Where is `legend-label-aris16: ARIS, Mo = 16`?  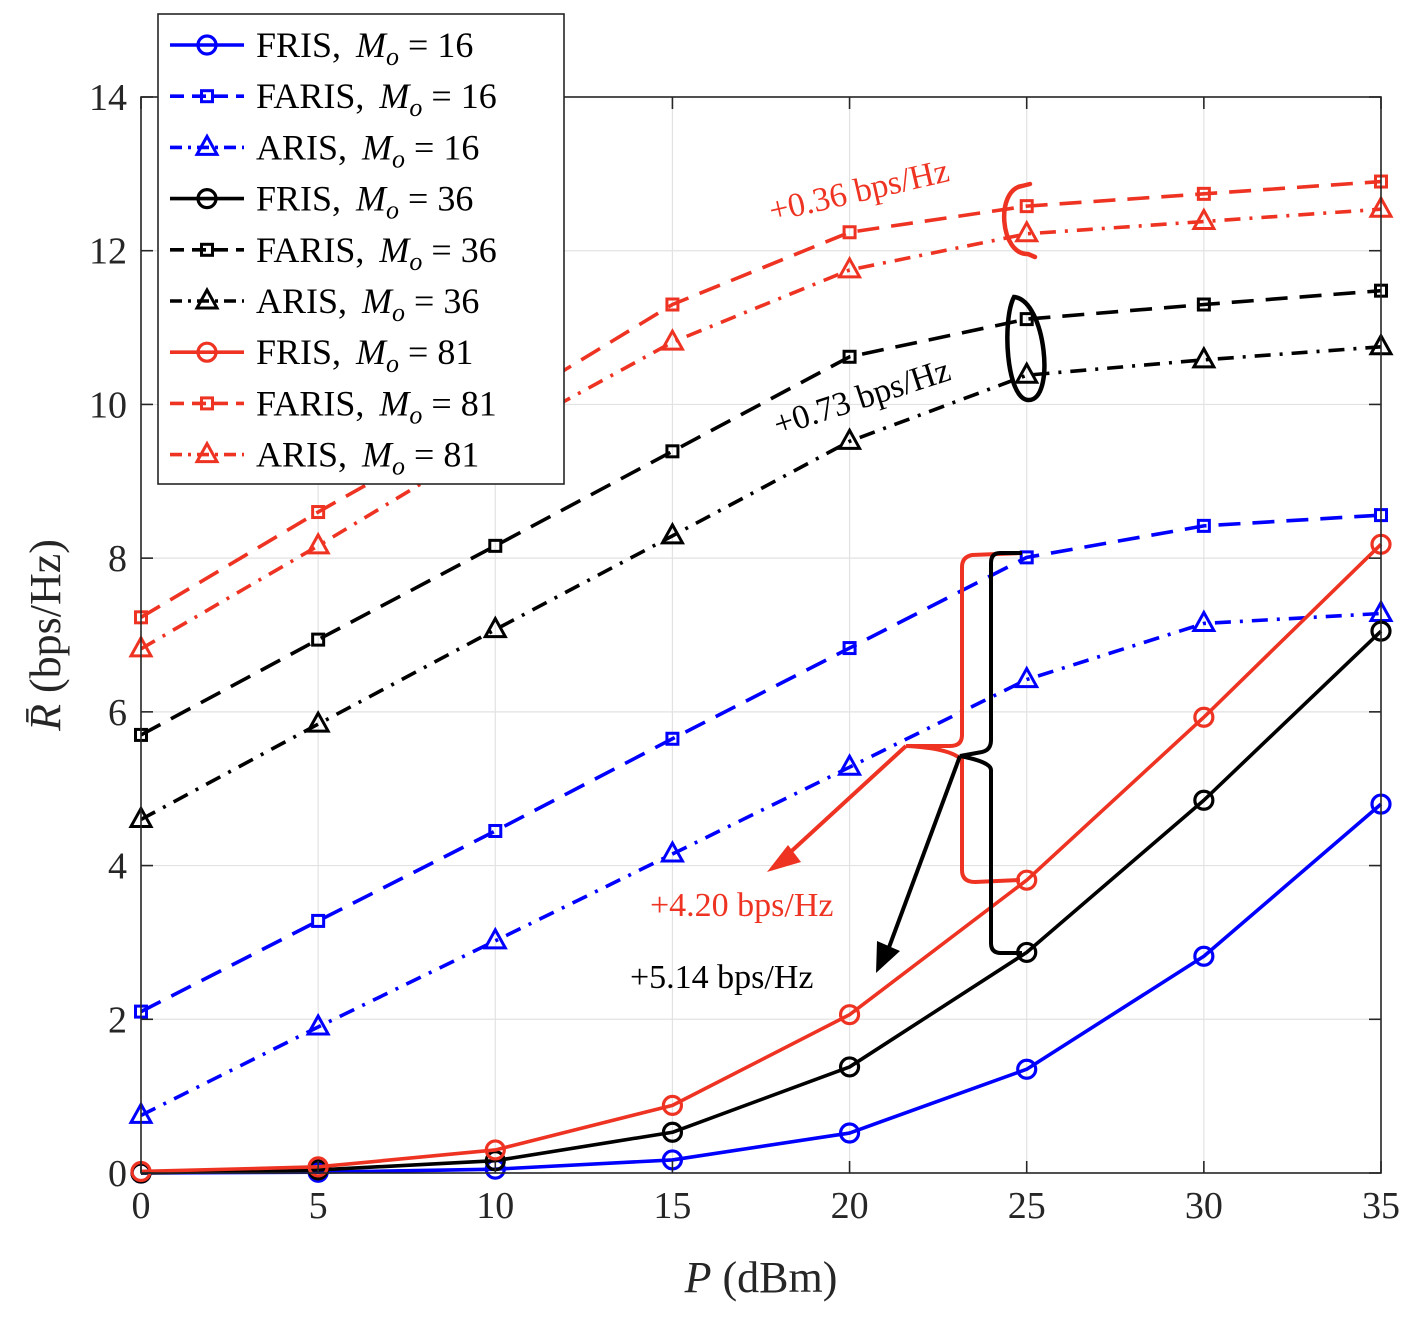
legend-label-aris16: ARIS, Mo = 16 is located at coordinates (367, 150).